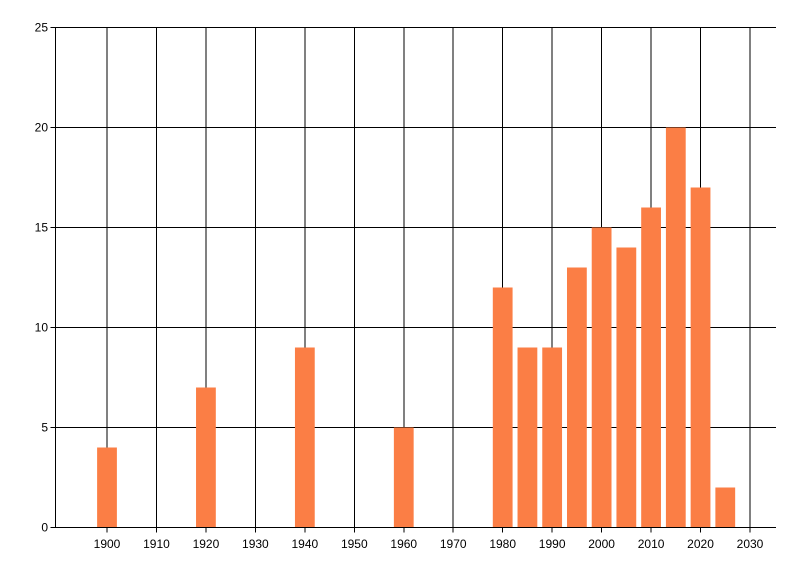 The height and width of the screenshot is (576, 800). I want to click on bar-1900, so click(107, 487).